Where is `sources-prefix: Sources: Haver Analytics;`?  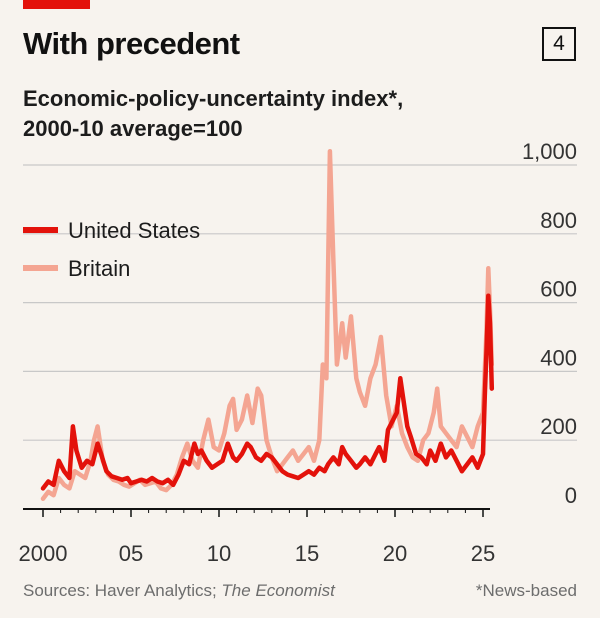 sources-prefix: Sources: Haver Analytics; is located at coordinates (122, 590).